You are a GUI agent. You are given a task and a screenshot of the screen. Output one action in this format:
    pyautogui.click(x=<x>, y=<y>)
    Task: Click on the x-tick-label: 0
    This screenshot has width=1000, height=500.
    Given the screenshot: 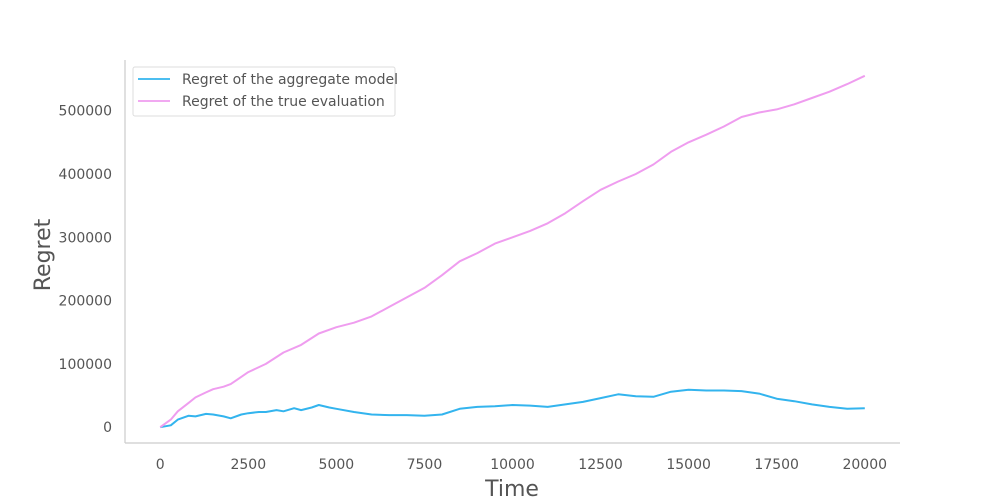 What is the action you would take?
    pyautogui.click(x=160, y=465)
    